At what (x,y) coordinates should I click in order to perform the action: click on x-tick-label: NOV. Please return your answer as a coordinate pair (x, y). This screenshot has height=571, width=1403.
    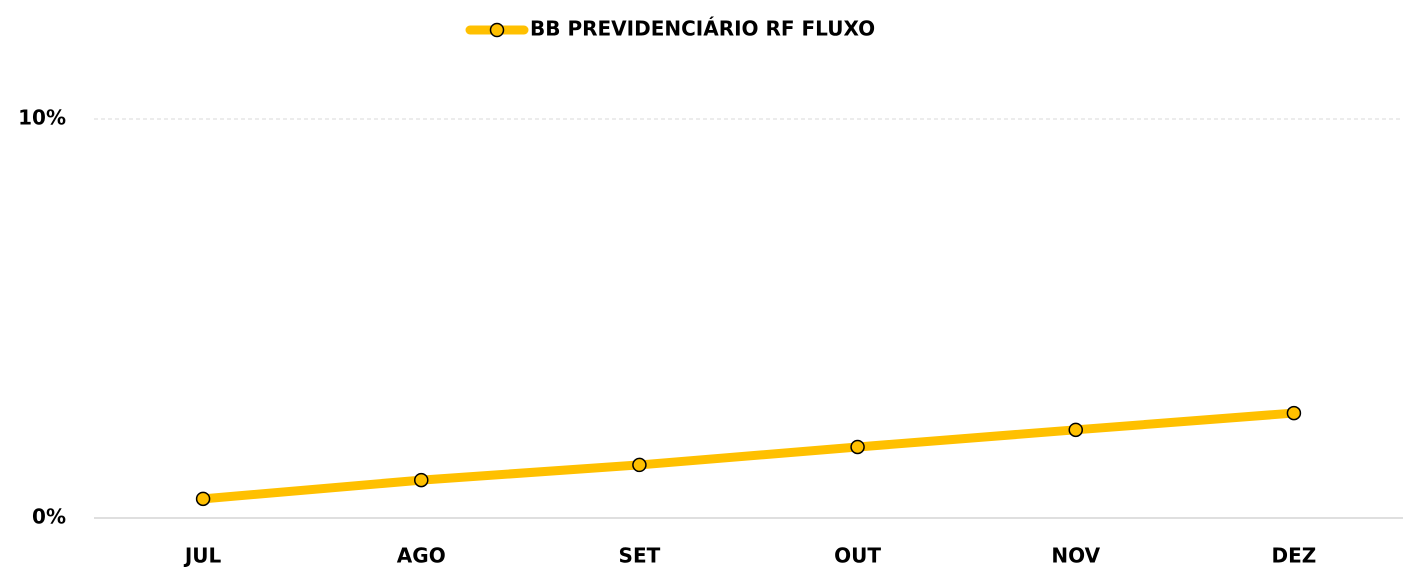
    Looking at the image, I should click on (1075, 556).